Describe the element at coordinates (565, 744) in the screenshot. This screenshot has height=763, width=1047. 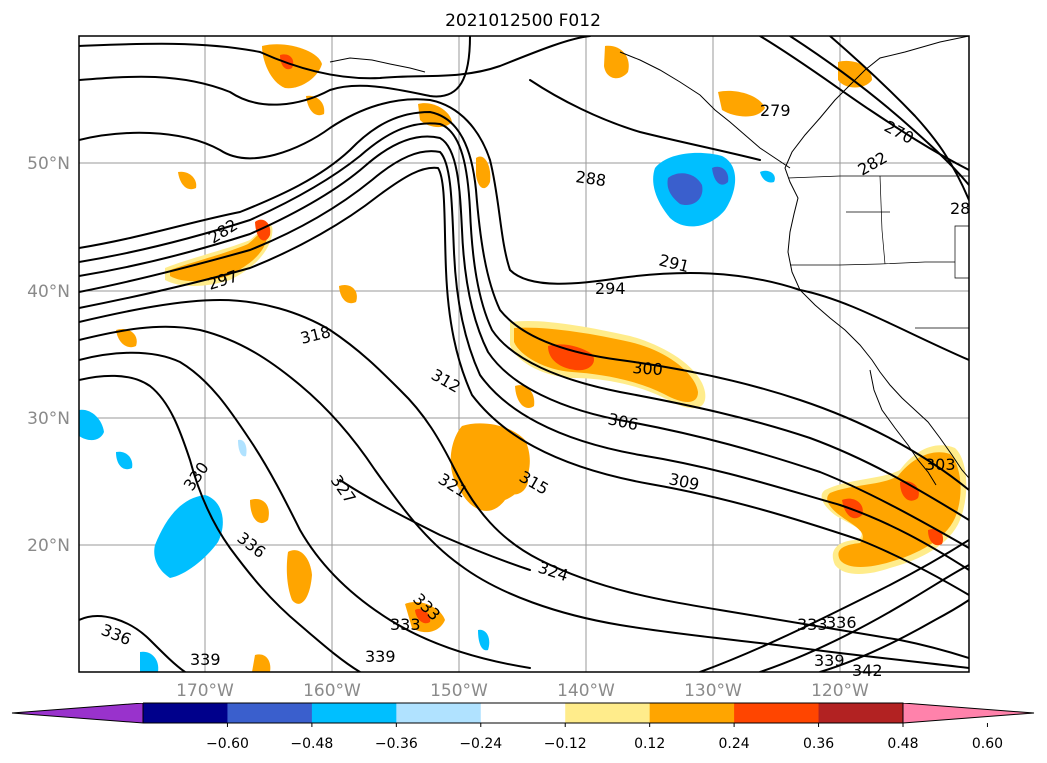
I see `colorbar-tick-label: −0.12` at that location.